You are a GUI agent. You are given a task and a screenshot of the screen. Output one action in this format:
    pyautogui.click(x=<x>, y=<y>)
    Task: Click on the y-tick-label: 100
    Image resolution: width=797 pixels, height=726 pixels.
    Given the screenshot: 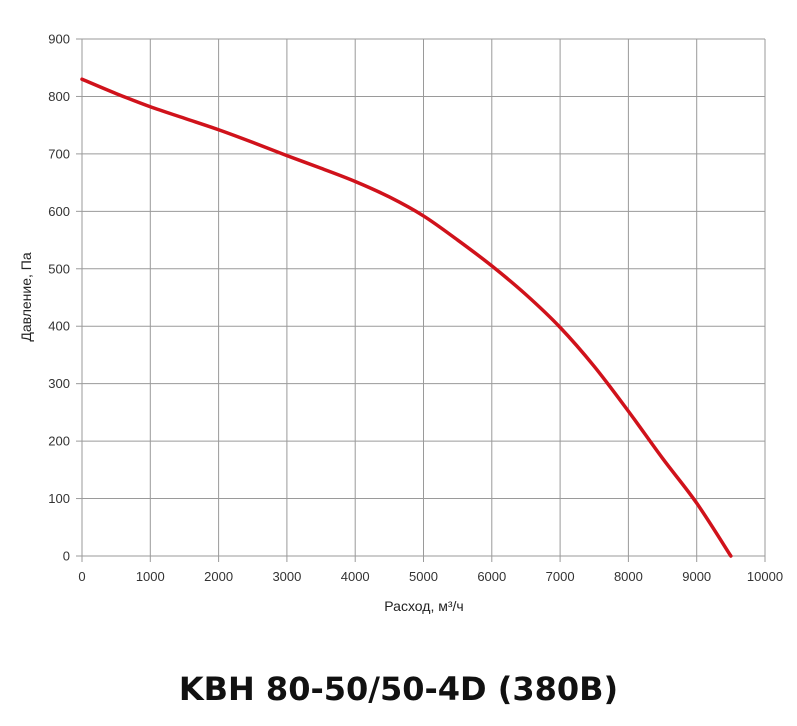 What is the action you would take?
    pyautogui.click(x=59, y=498)
    